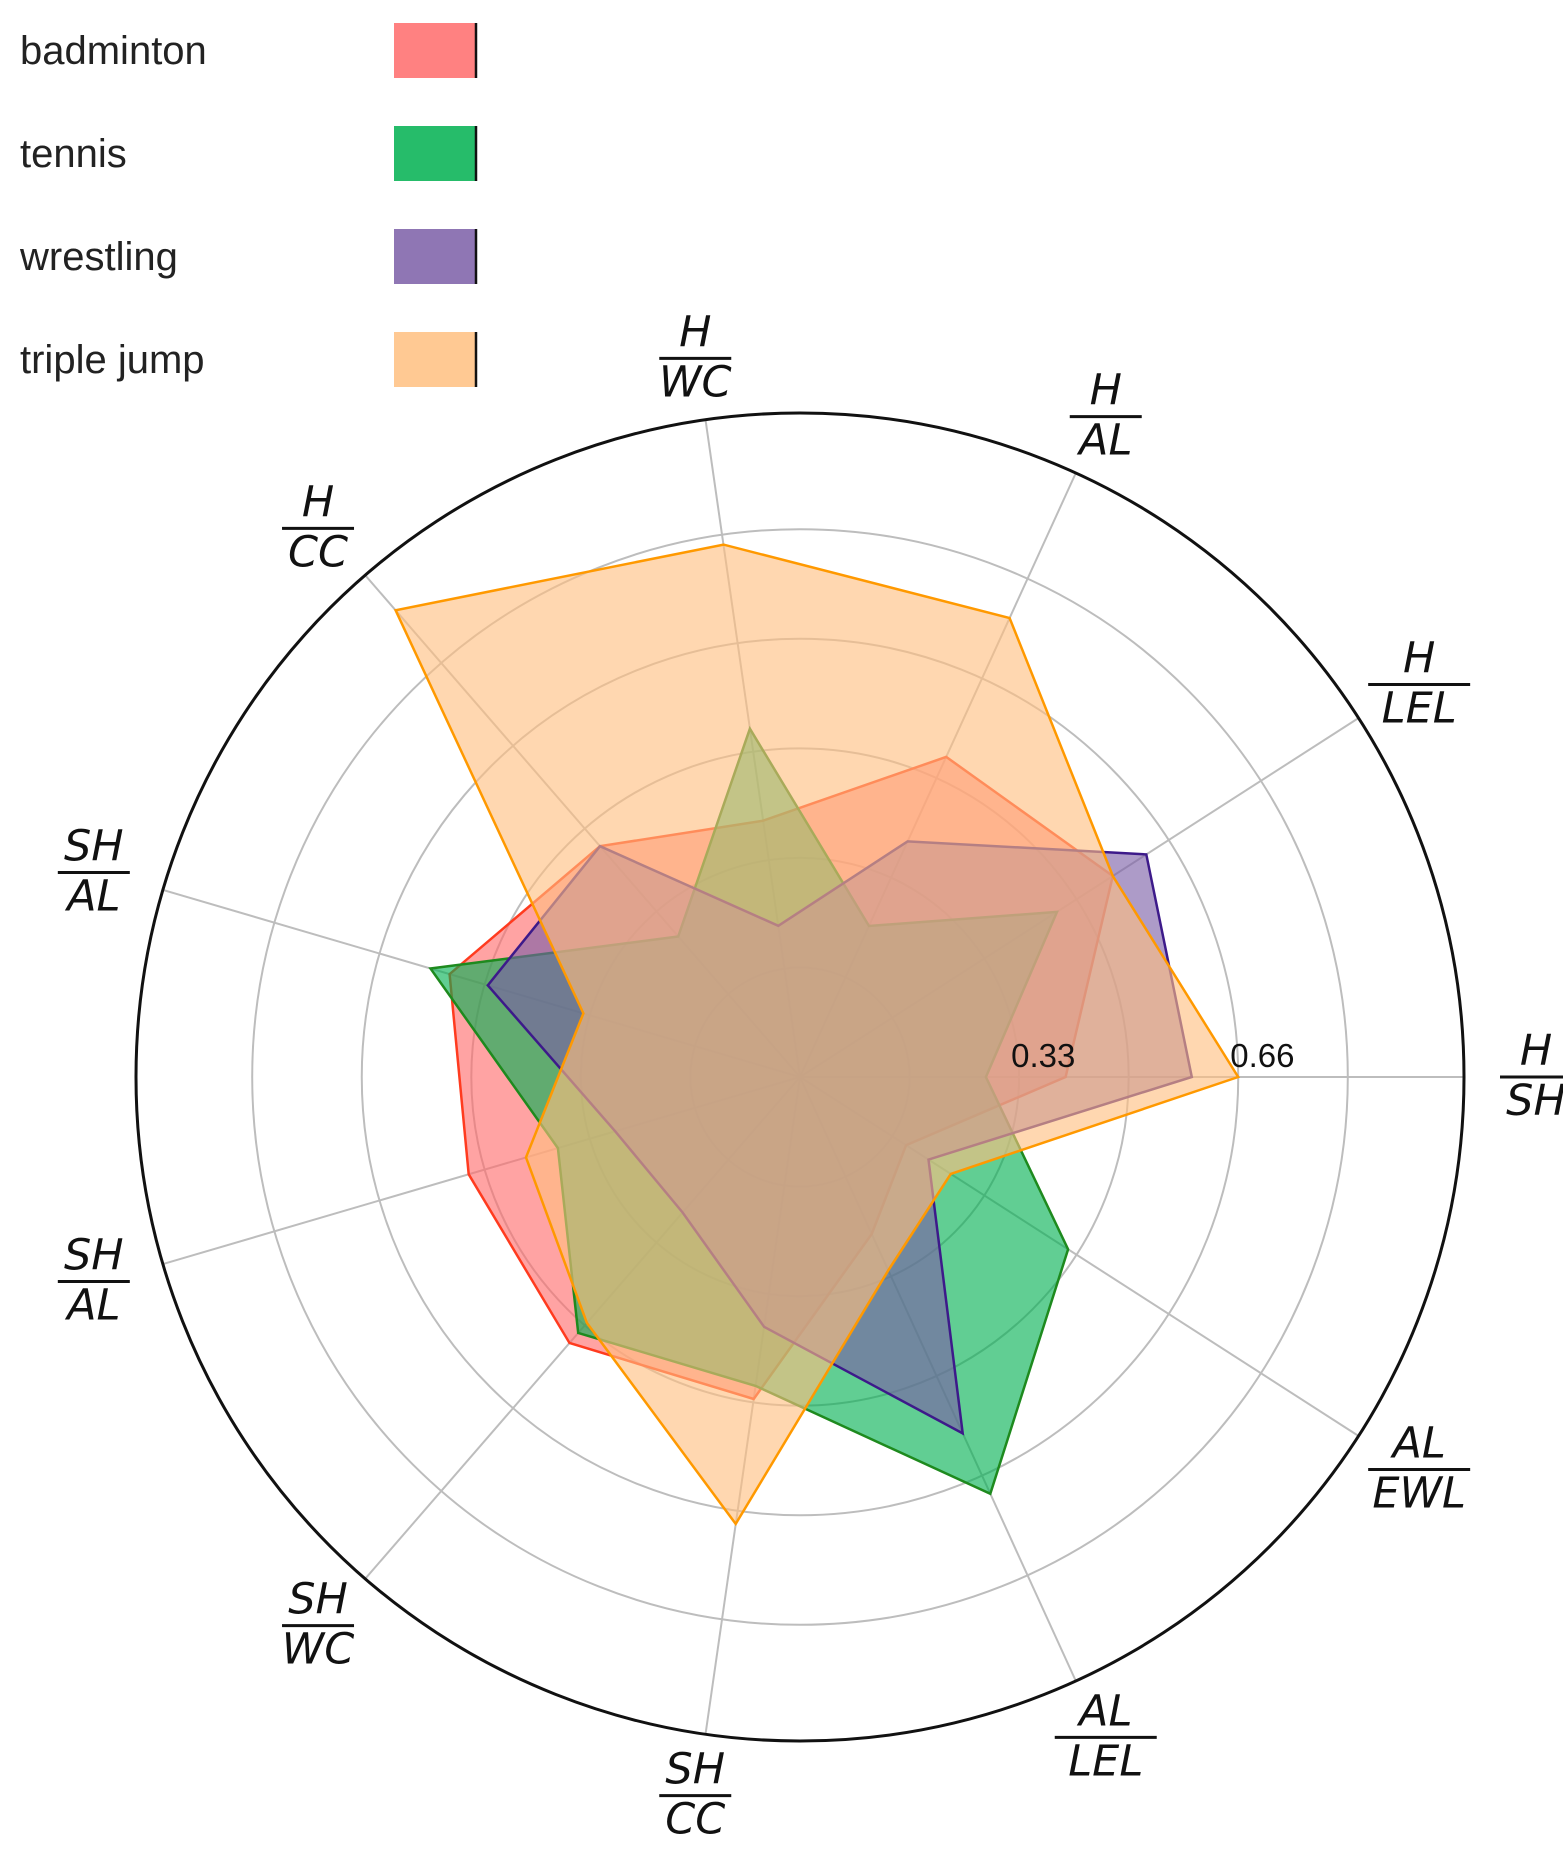  Describe the element at coordinates (98, 257) in the screenshot. I see `legend-label: wrestling` at that location.